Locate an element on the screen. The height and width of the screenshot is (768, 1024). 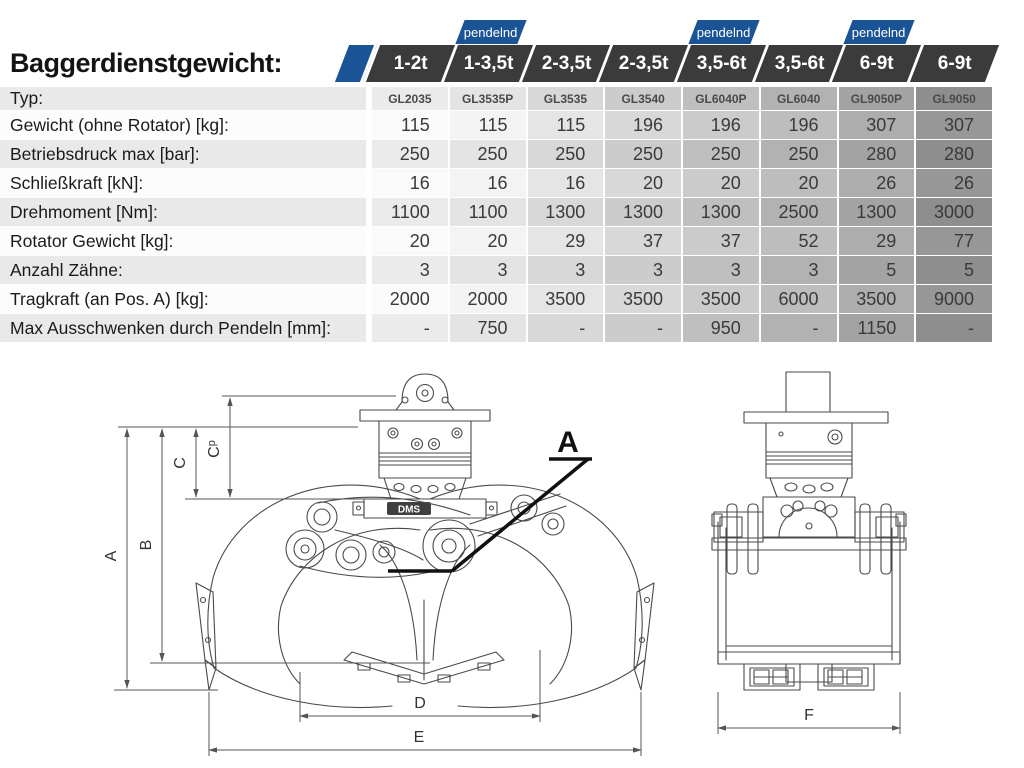
row-label: Tragkraft (an Pos. A) [kg]: is located at coordinates (183, 299).